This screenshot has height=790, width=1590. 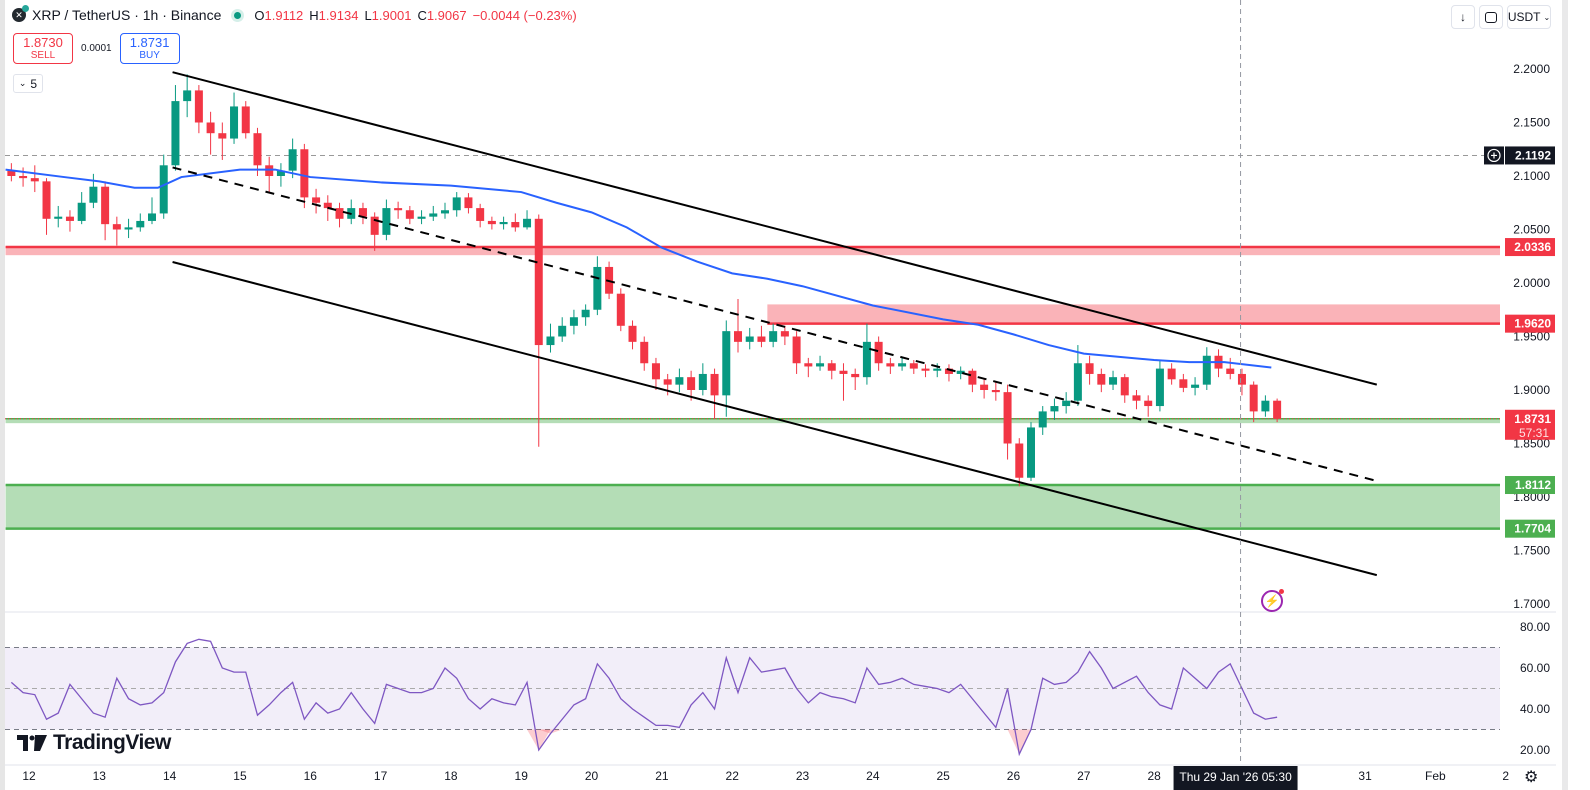 I want to click on time-axis-tick: 20, so click(x=592, y=776).